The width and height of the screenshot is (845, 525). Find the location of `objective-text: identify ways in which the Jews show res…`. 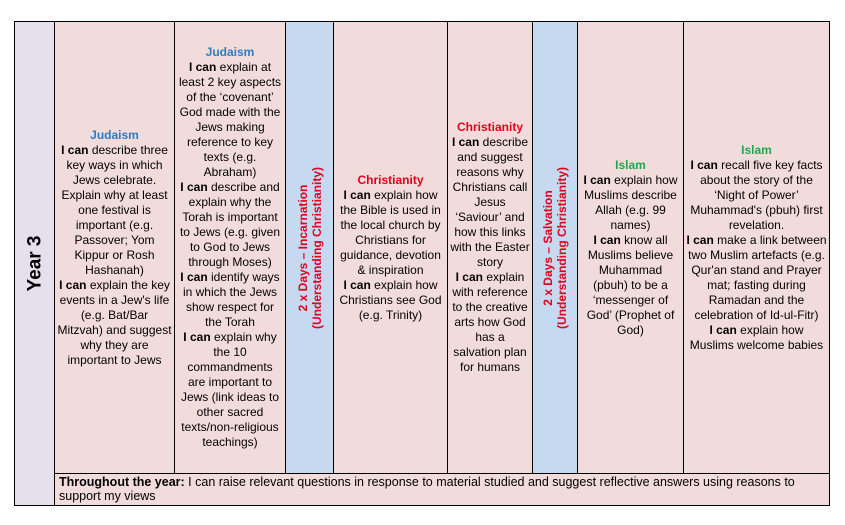

objective-text: identify ways in which the Jews show res… is located at coordinates (231, 299).